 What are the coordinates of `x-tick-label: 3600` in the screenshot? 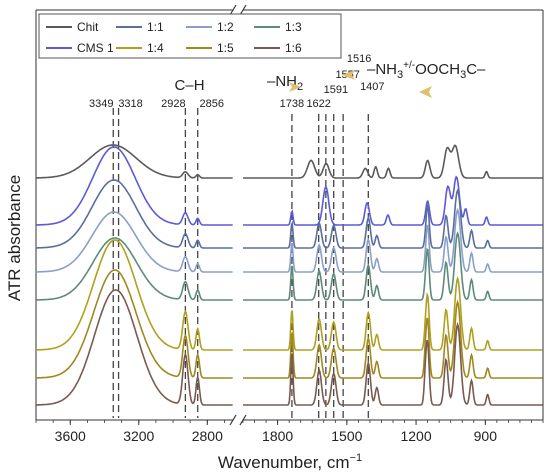 It's located at (70, 436).